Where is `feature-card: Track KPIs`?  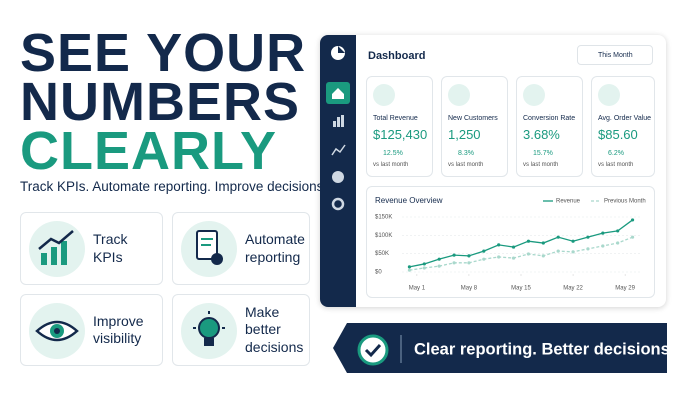
feature-card: Track KPIs is located at coordinates (91, 248).